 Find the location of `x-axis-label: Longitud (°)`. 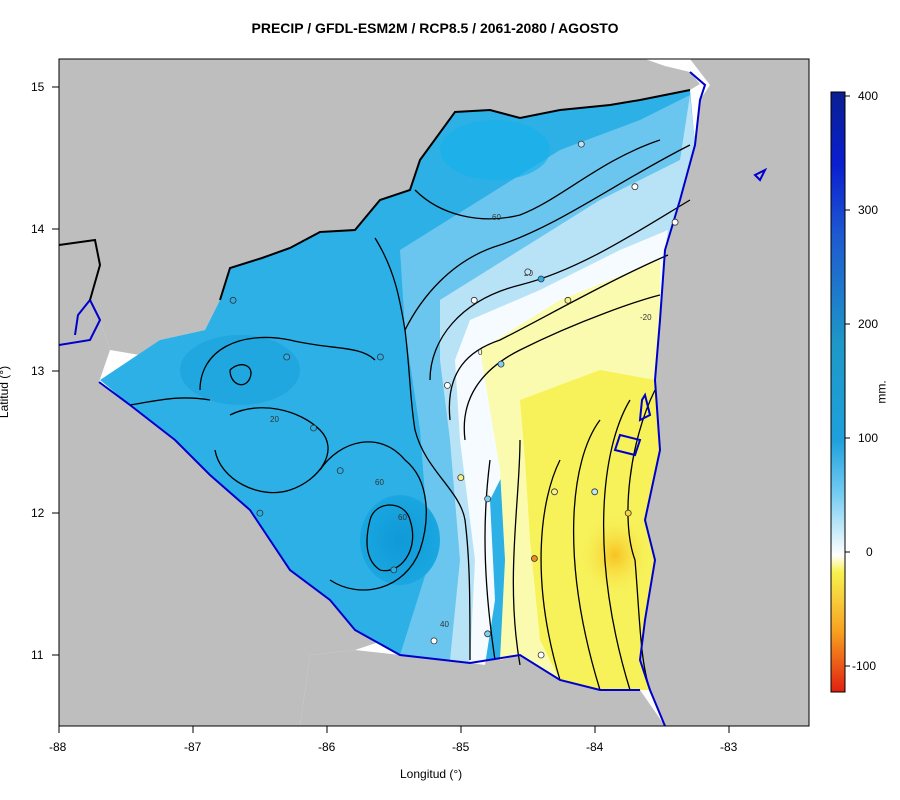

x-axis-label: Longitud (°) is located at coordinates (431, 774).